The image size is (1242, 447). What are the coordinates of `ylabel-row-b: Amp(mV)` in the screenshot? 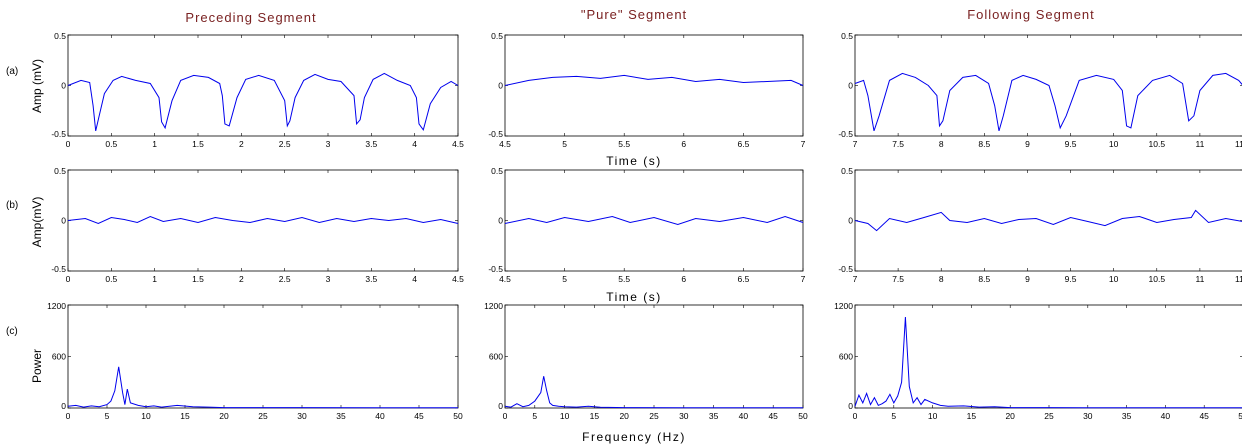 It's located at (37, 222).